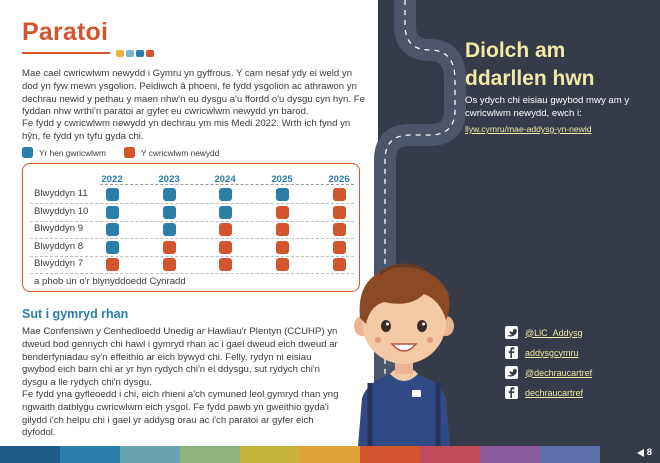  I want to click on legend-new: Y cwricwlwm newydd, so click(171, 152).